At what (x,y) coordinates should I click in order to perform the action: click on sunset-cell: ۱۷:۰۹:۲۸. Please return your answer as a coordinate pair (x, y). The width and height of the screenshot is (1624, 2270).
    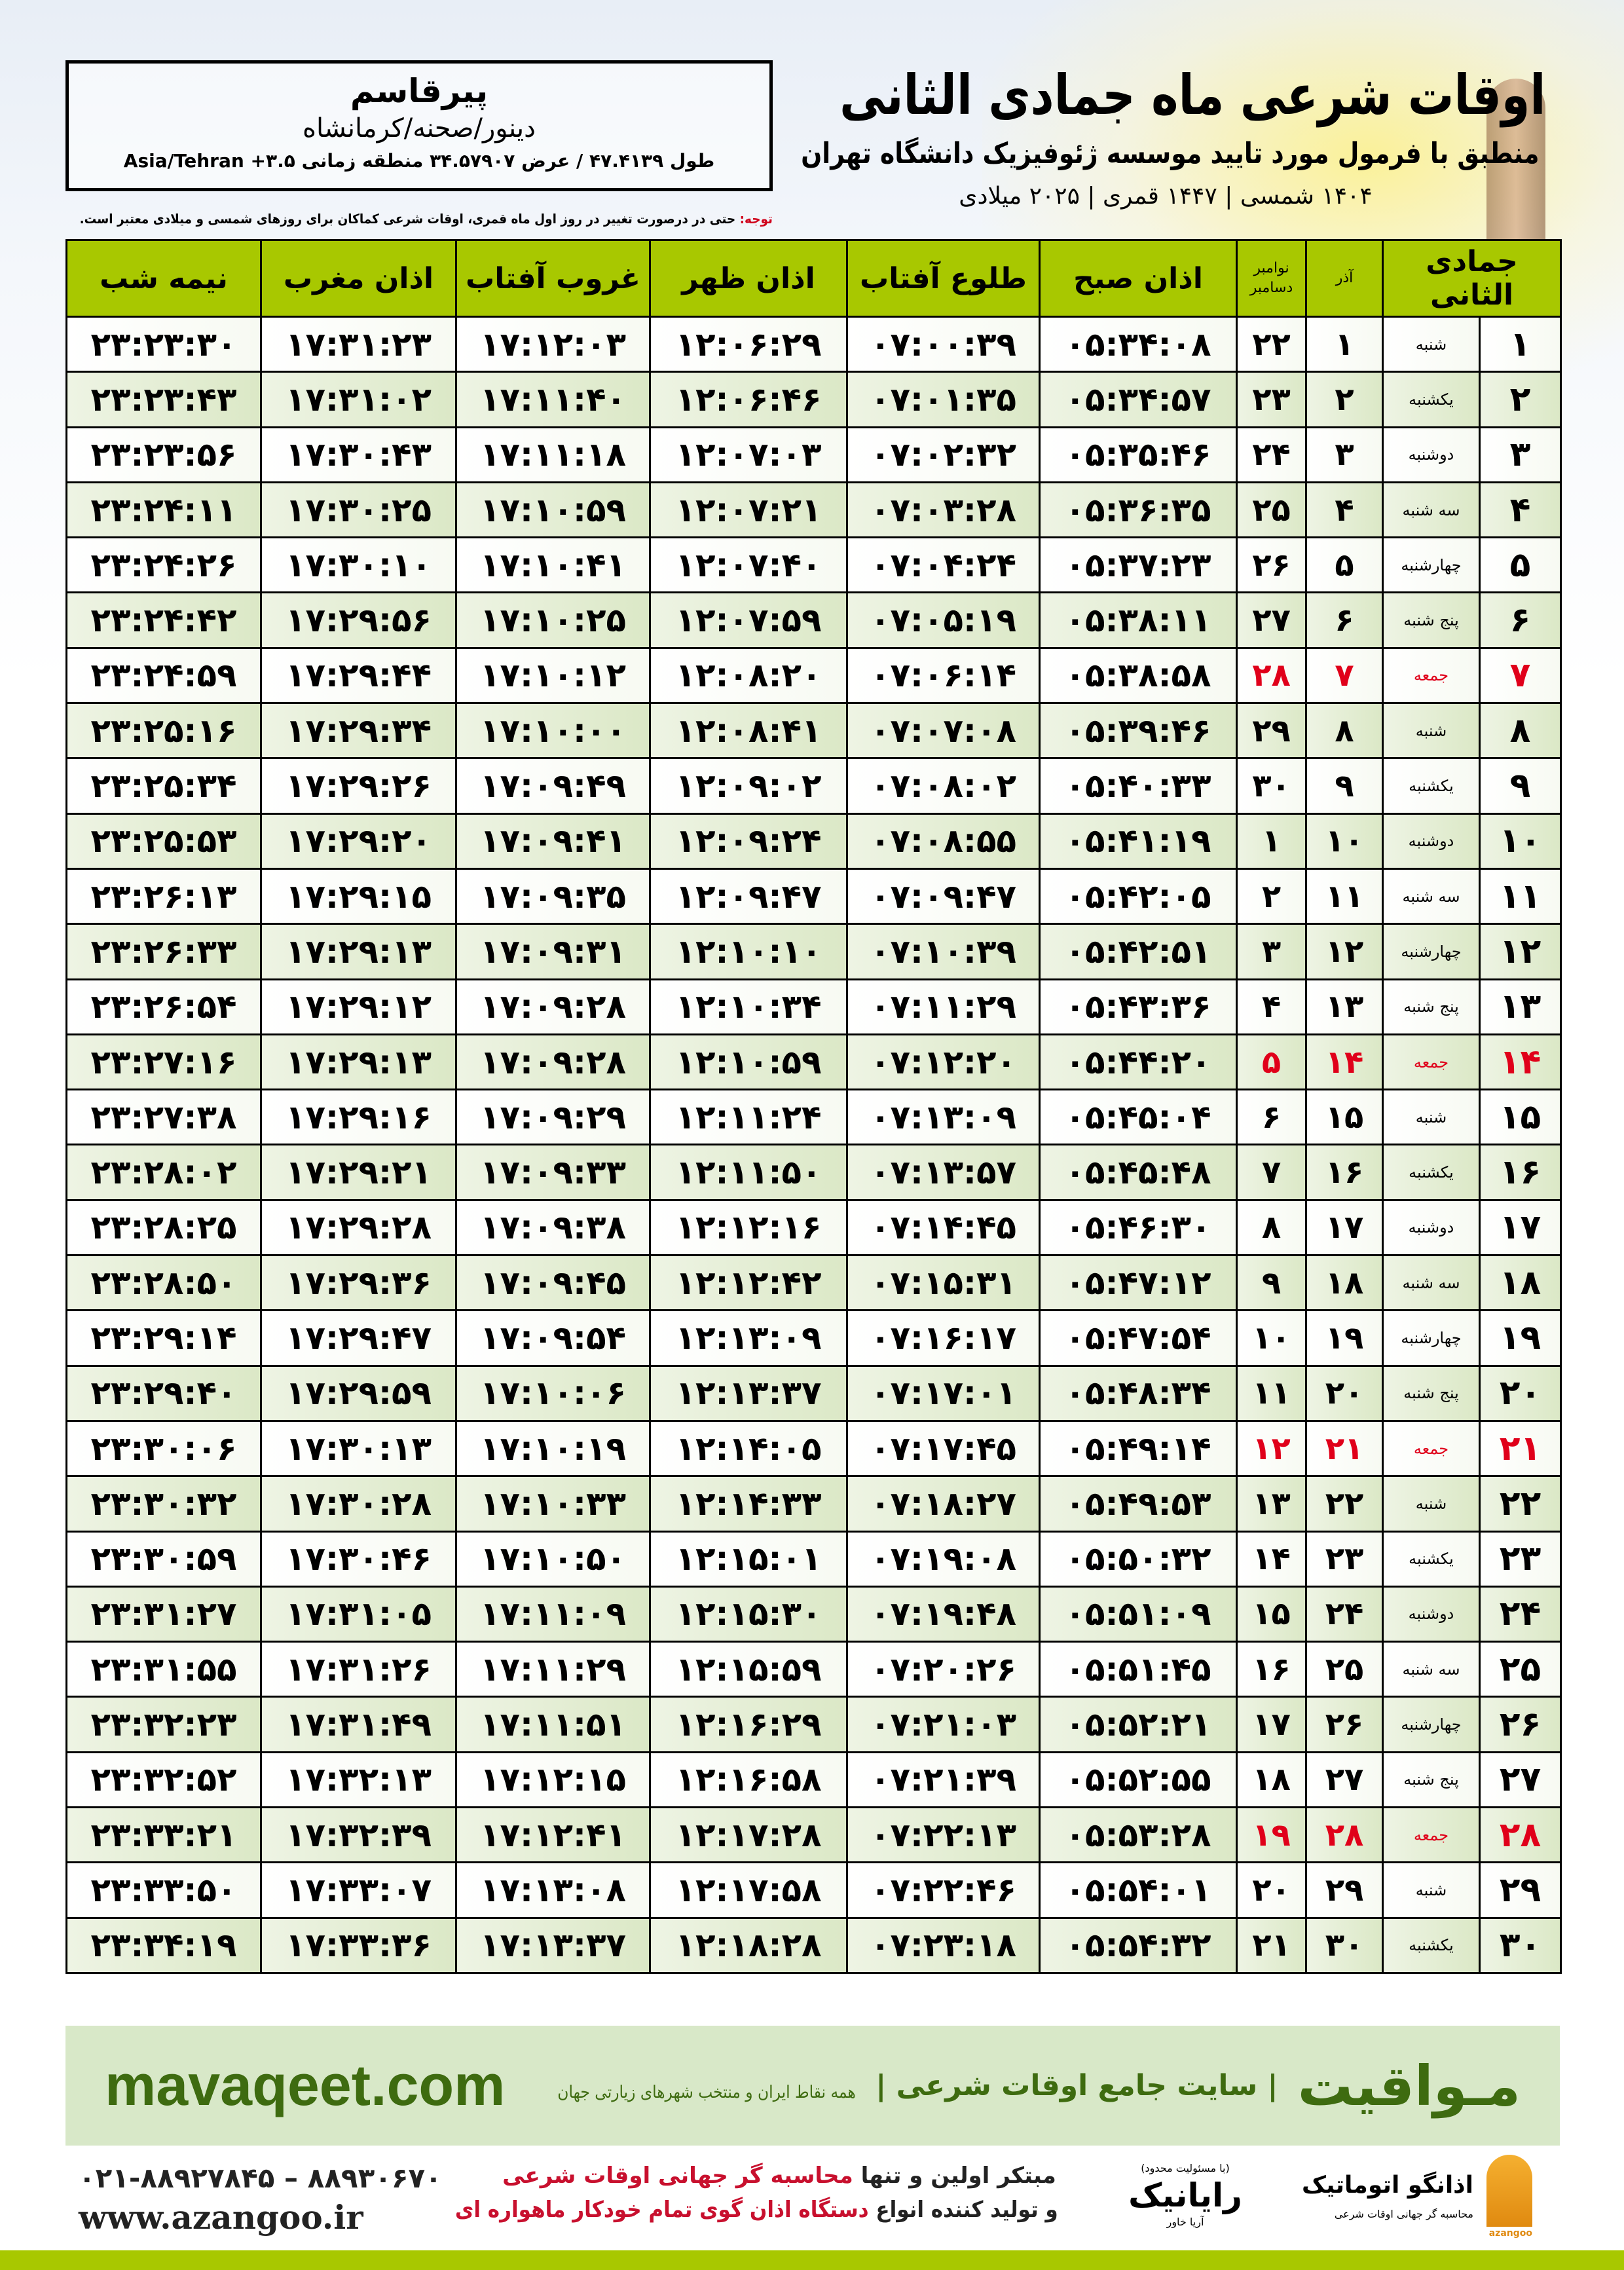
    Looking at the image, I should click on (553, 1062).